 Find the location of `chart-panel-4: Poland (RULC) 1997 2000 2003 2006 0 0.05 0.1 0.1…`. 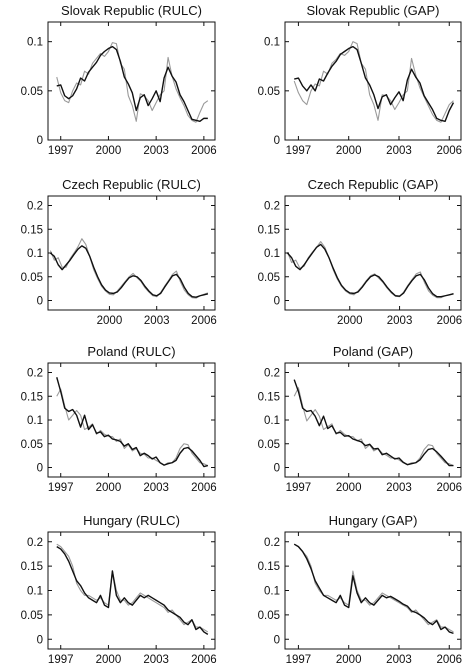

chart-panel-4: Poland (RULC) 1997 2000 2003 2006 0 0.05 0.1 0.1… is located at coordinates (119, 419).